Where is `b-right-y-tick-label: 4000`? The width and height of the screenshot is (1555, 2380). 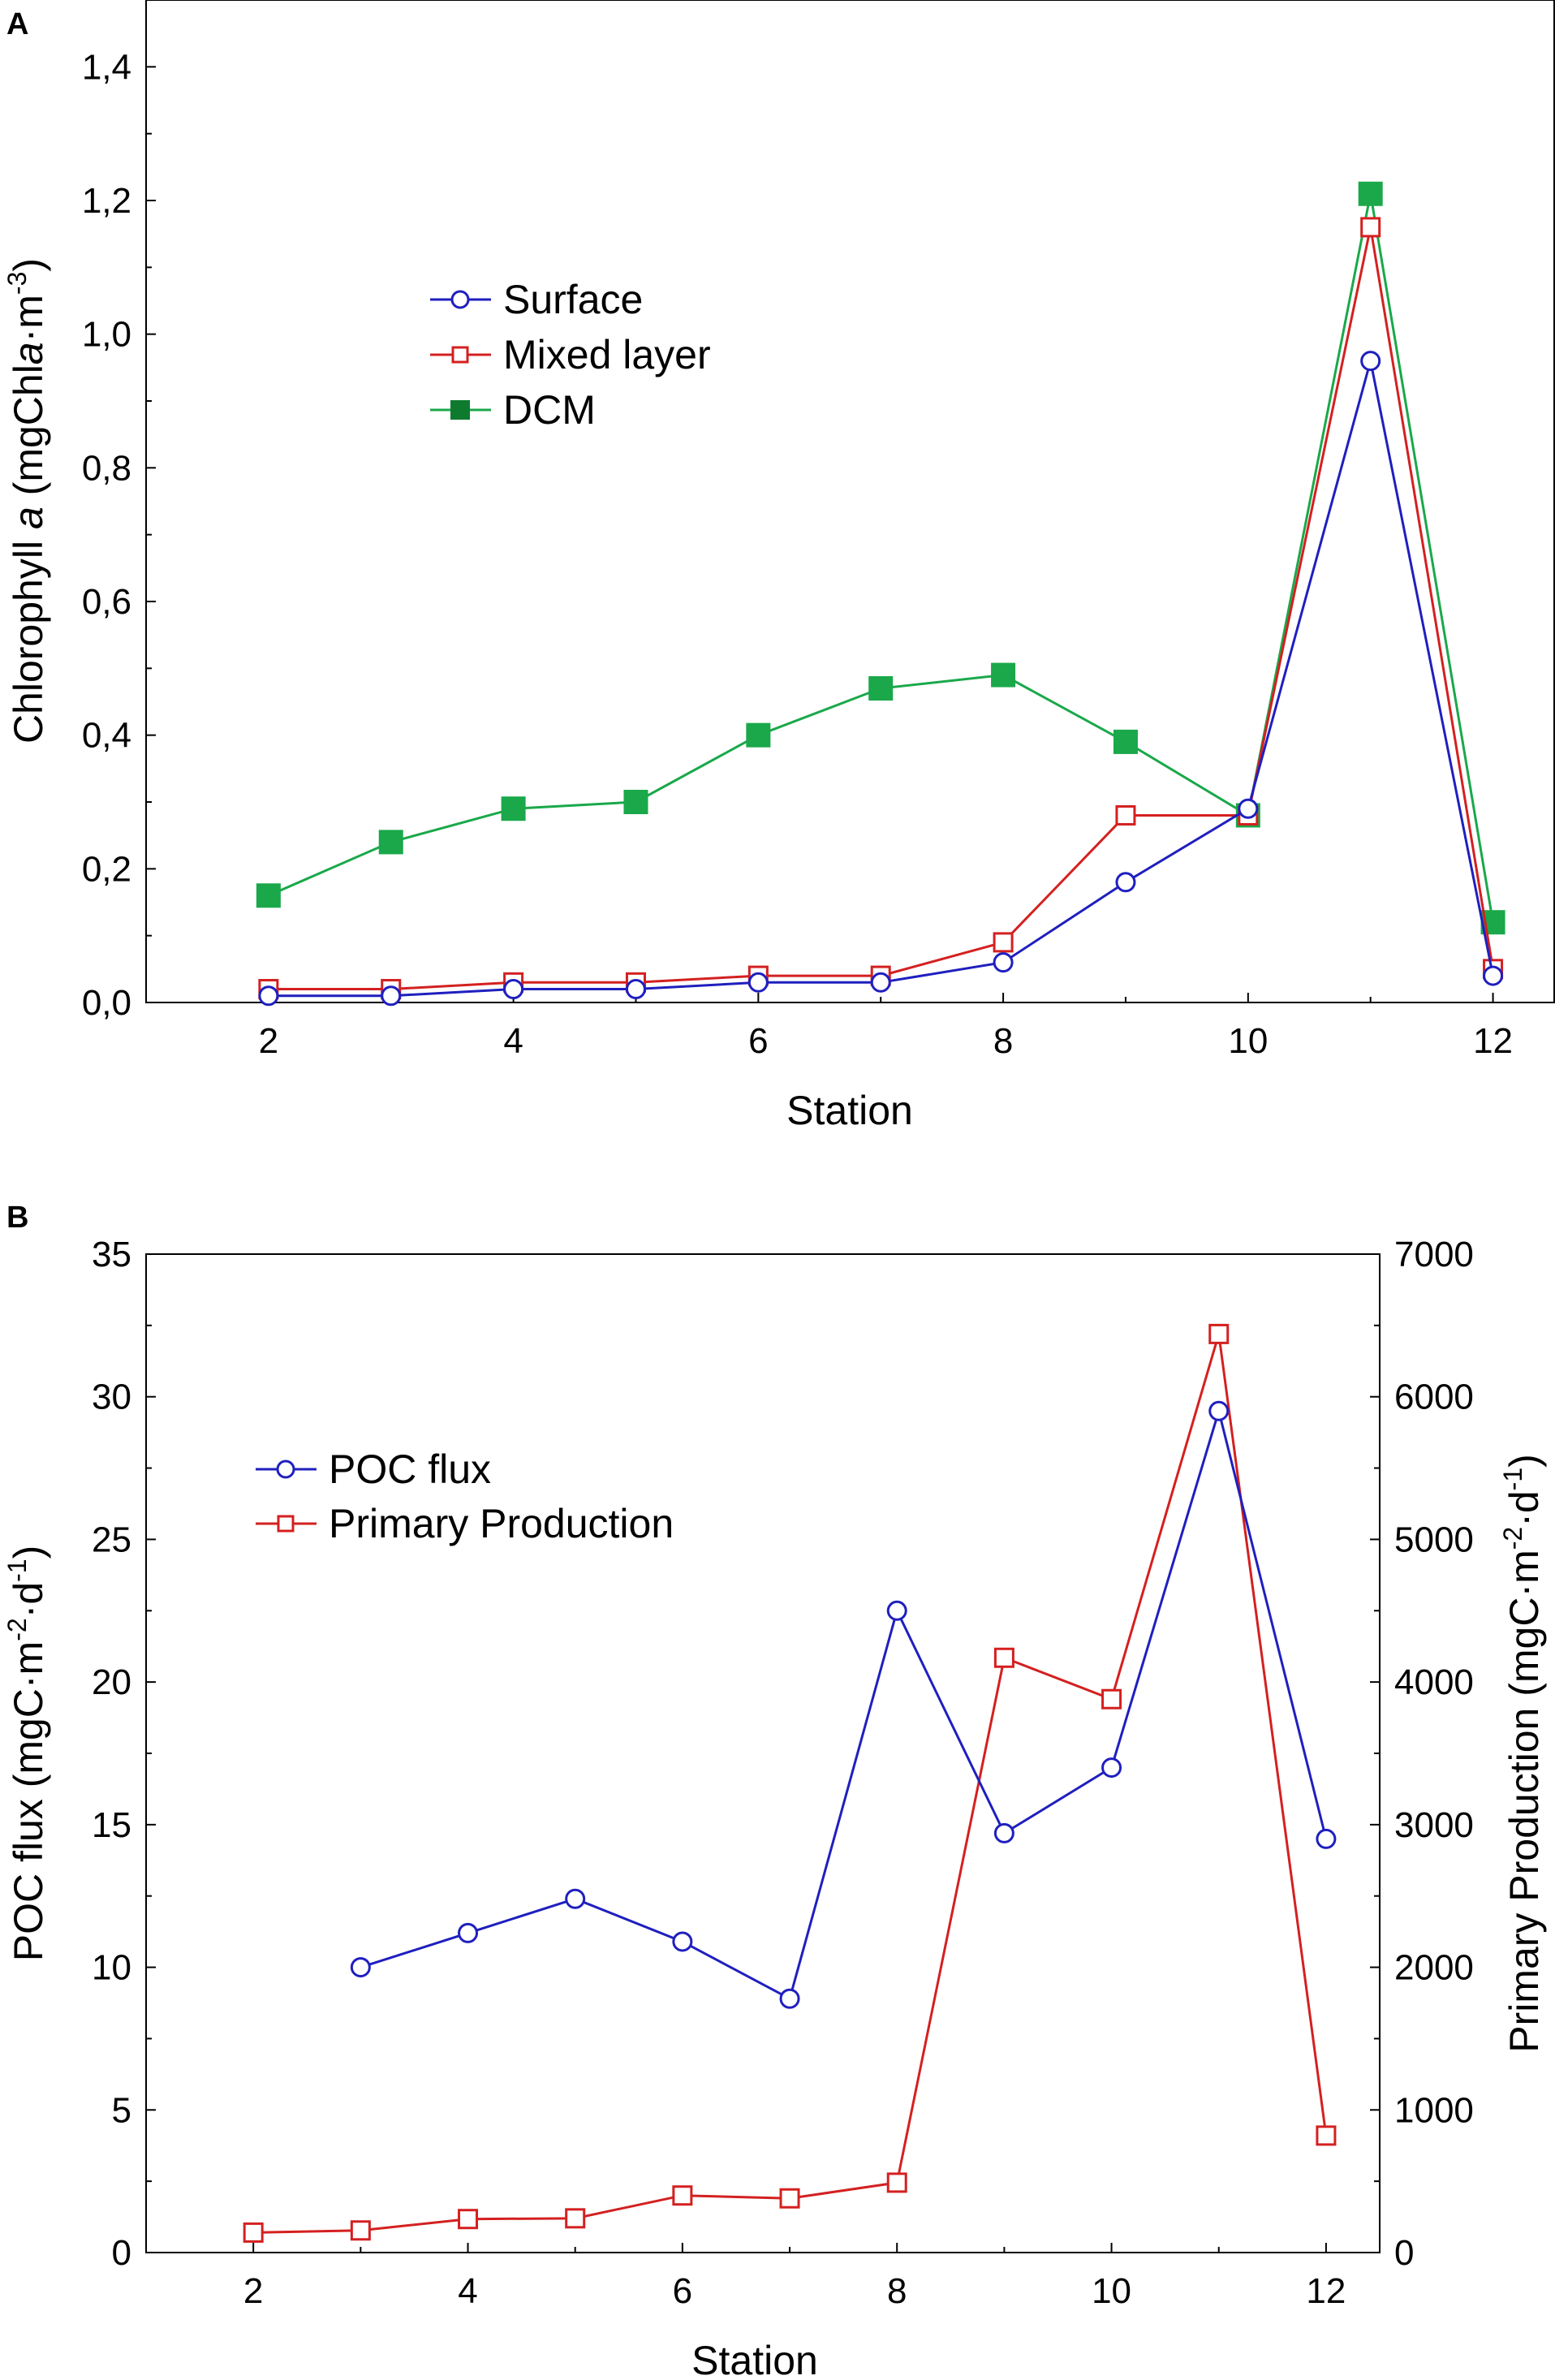 b-right-y-tick-label: 4000 is located at coordinates (1434, 1682).